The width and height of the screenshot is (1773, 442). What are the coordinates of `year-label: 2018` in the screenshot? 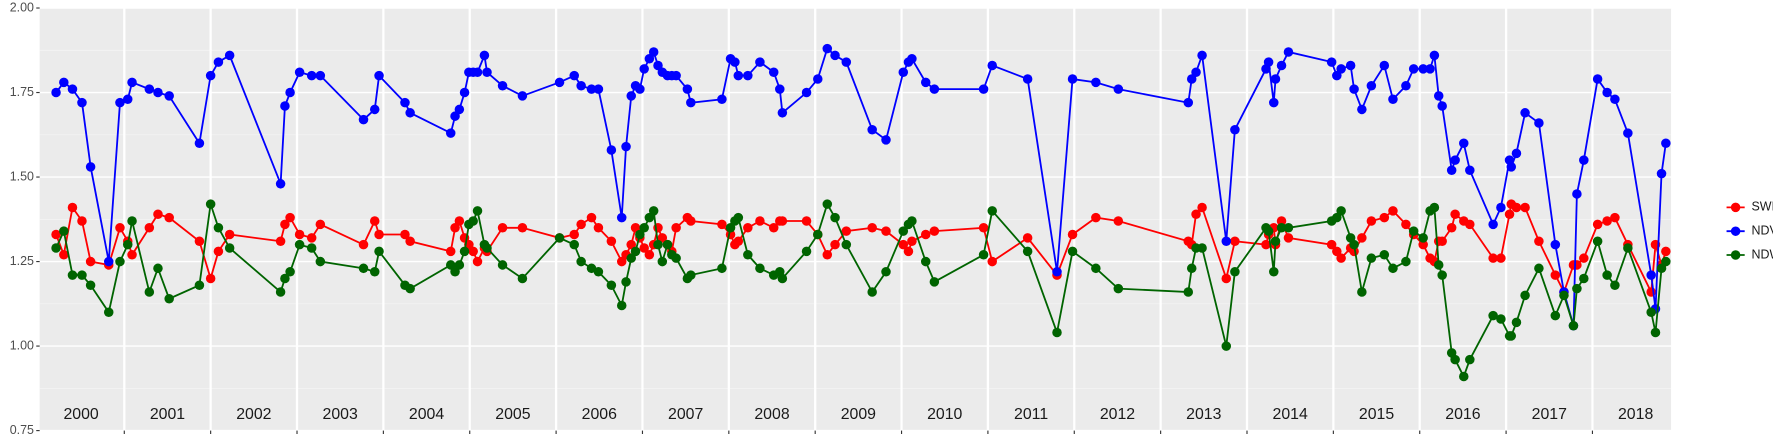 It's located at (1635, 414).